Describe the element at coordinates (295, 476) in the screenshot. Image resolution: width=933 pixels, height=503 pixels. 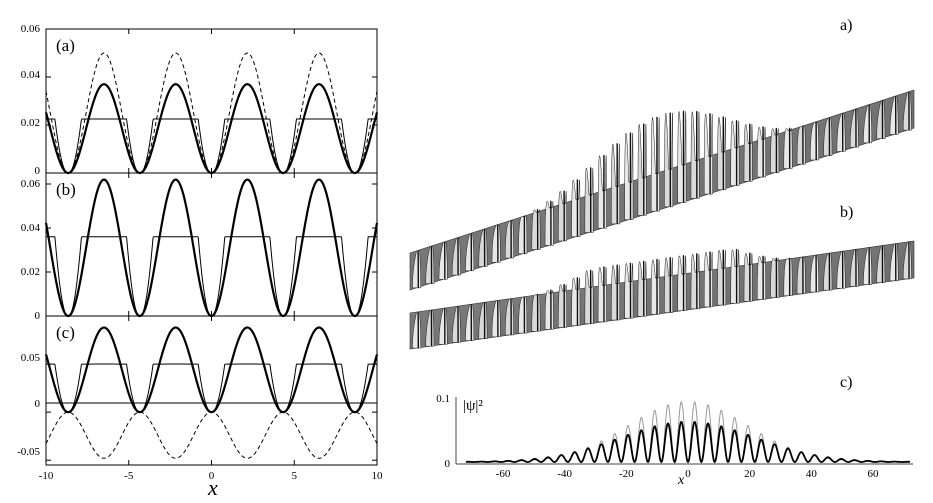
I see `xc-tick-3: 5` at that location.